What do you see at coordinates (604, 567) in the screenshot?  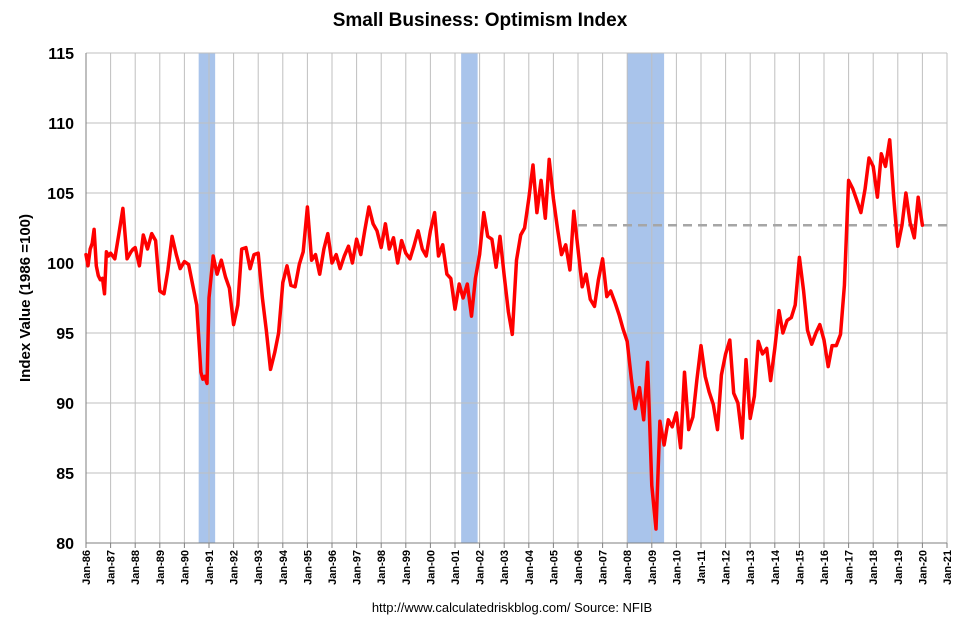 I see `x-tick-label: Jan-07` at bounding box center [604, 567].